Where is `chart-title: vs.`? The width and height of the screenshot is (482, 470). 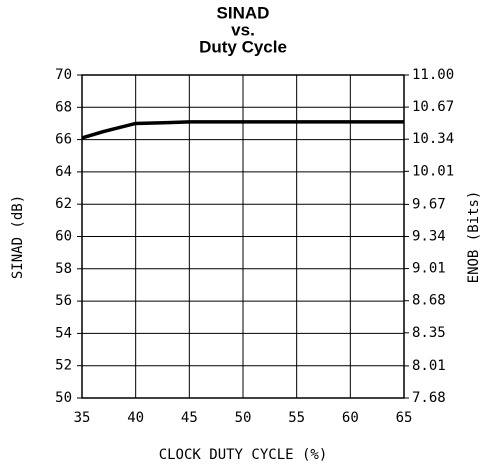
chart-title: vs. is located at coordinates (243, 29).